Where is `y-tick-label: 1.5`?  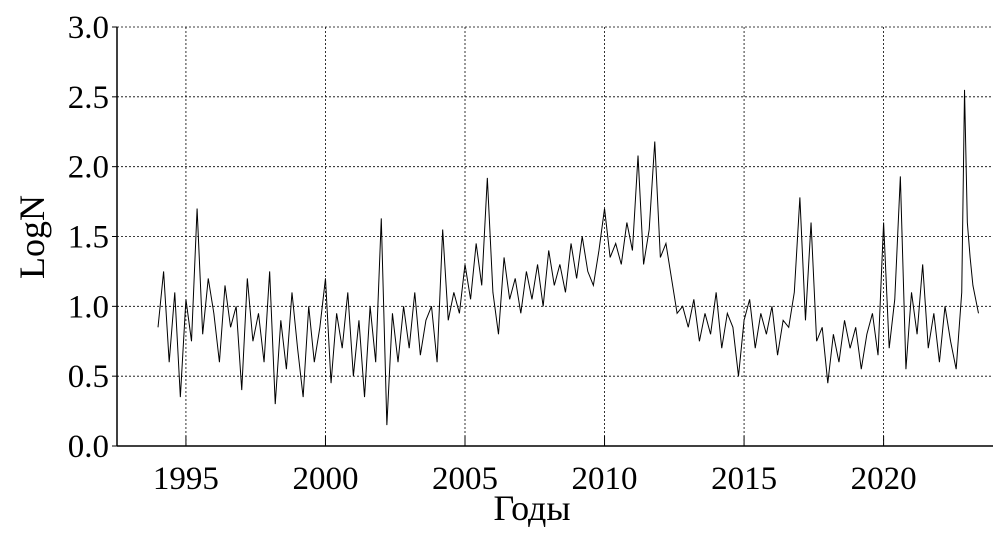
y-tick-label: 1.5 is located at coordinates (88, 238).